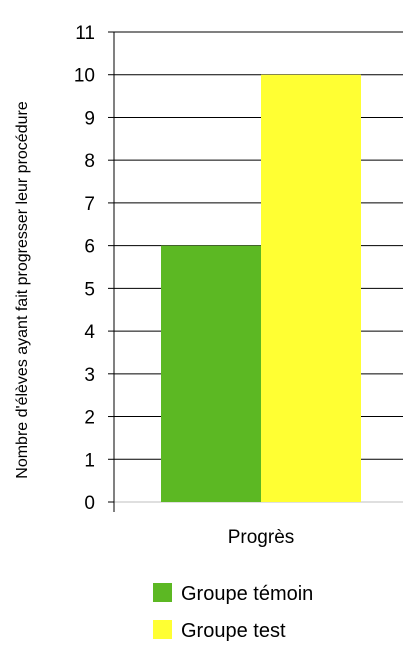  Describe the element at coordinates (89, 332) in the screenshot. I see `y-tick-label: 4` at that location.